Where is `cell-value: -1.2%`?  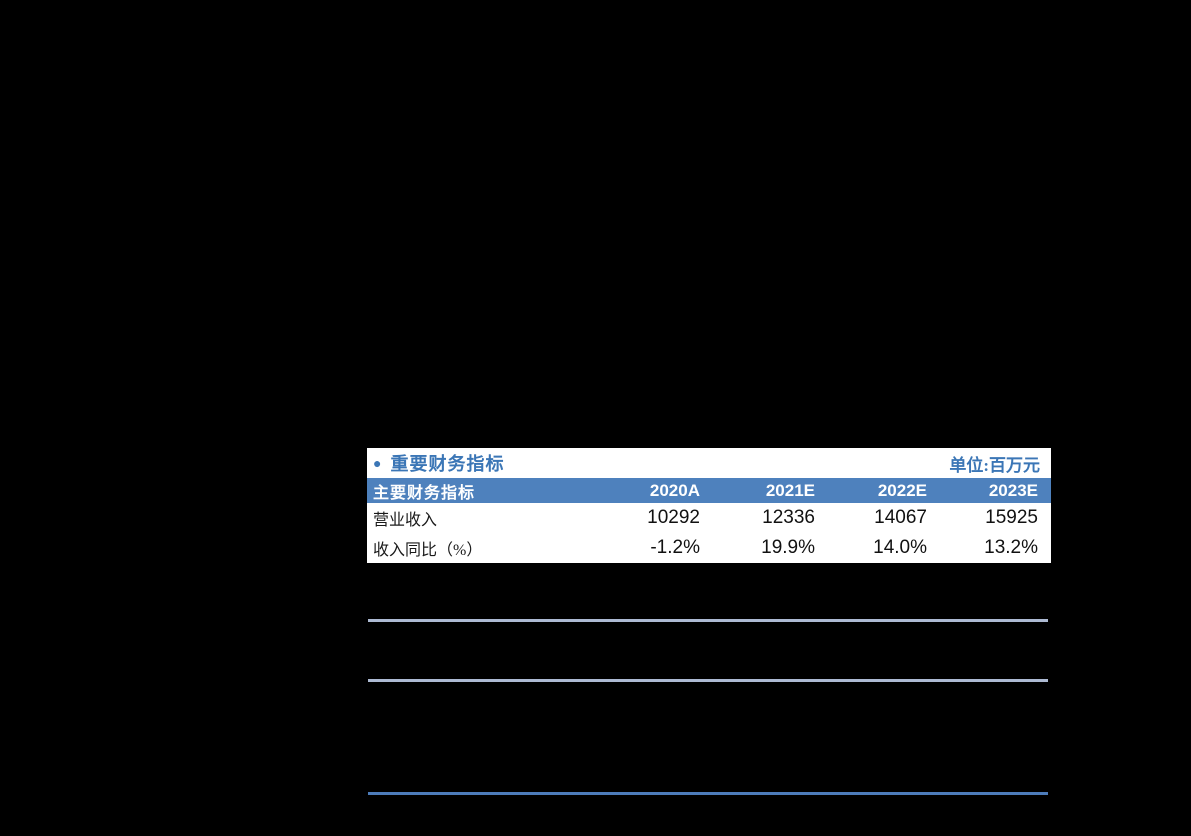 cell-value: -1.2% is located at coordinates (675, 547).